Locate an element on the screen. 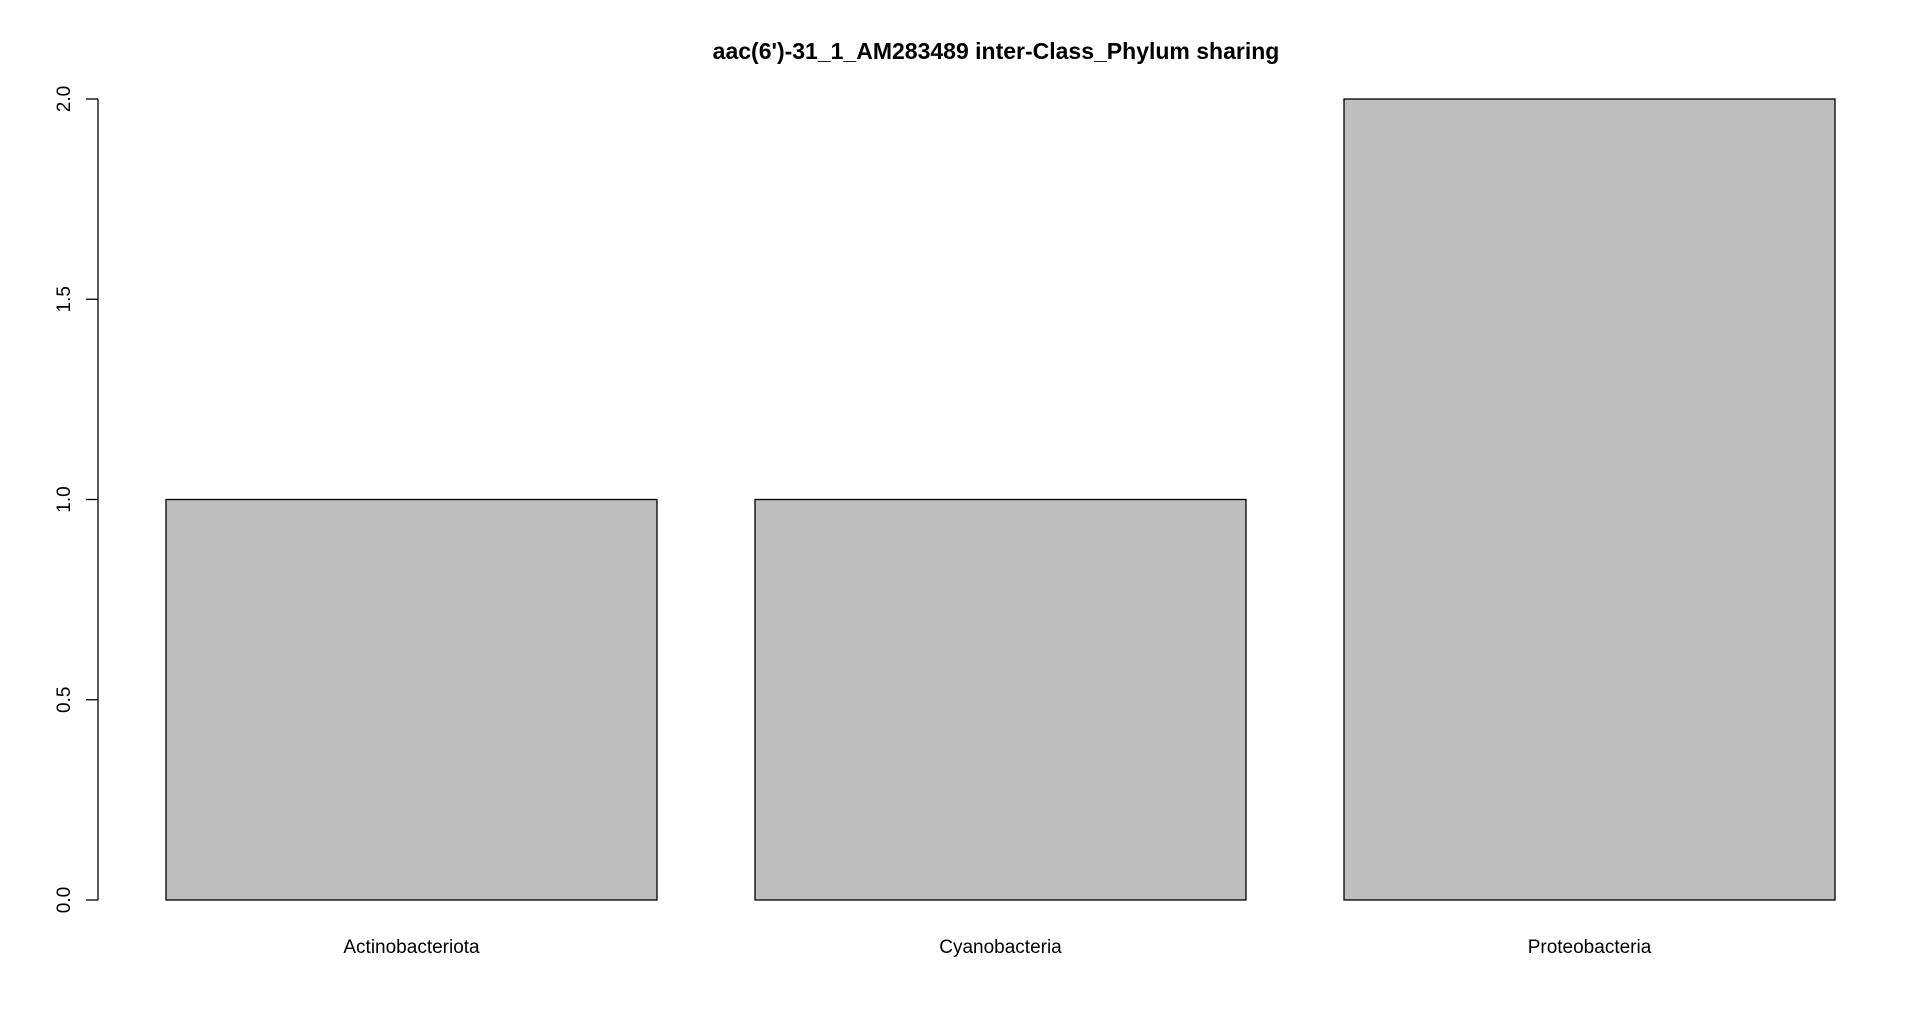 The image size is (1920, 1017). y-tick-label: 0.0 is located at coordinates (64, 900).